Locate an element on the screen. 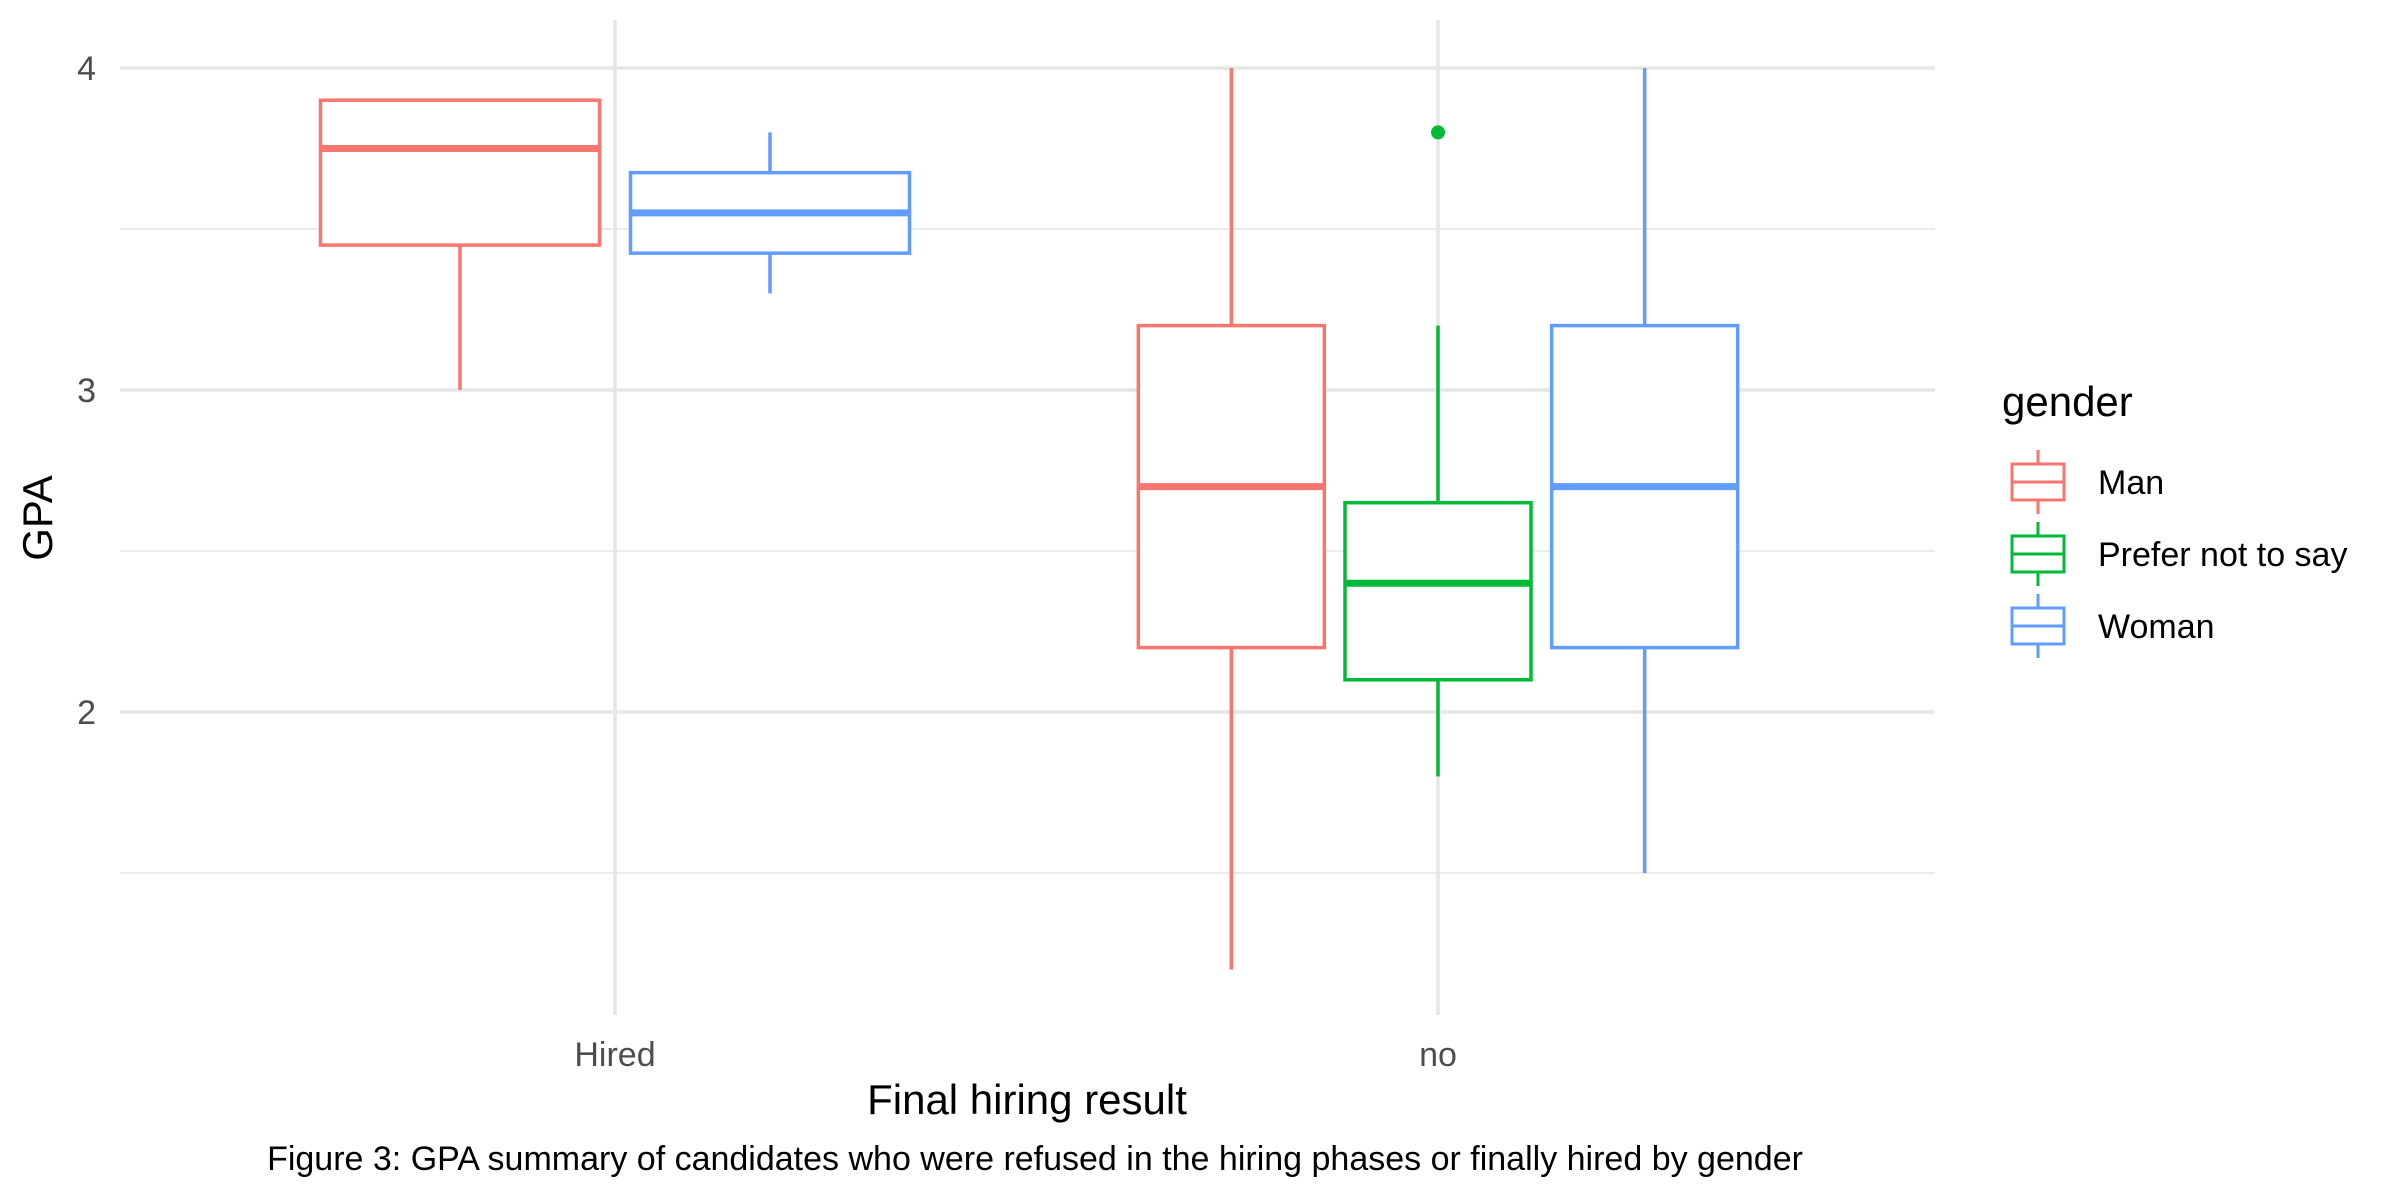 This screenshot has width=2400, height=1200. legend: gender Man Prefer not to say Woman is located at coordinates (2174, 518).